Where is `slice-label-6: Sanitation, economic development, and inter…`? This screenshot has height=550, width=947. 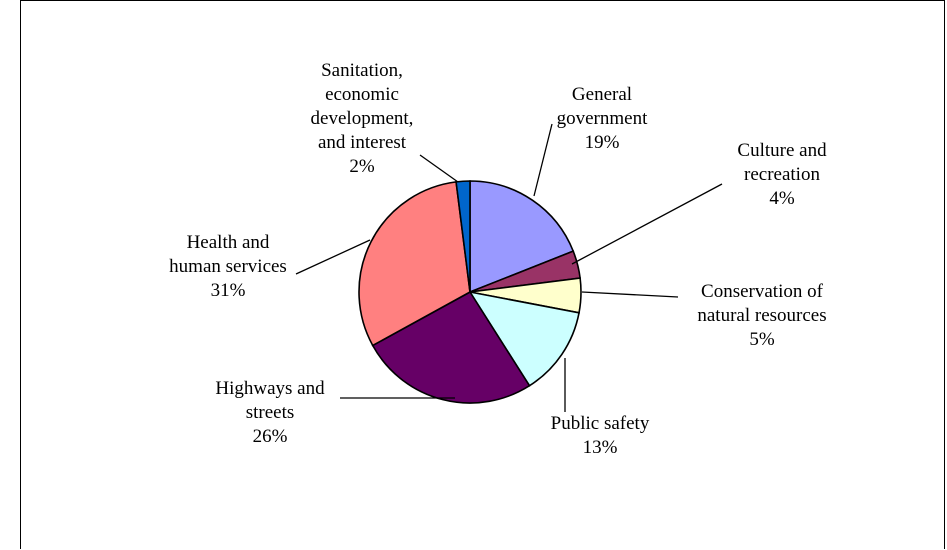
slice-label-6: Sanitation, economic development, and inter… is located at coordinates (362, 118).